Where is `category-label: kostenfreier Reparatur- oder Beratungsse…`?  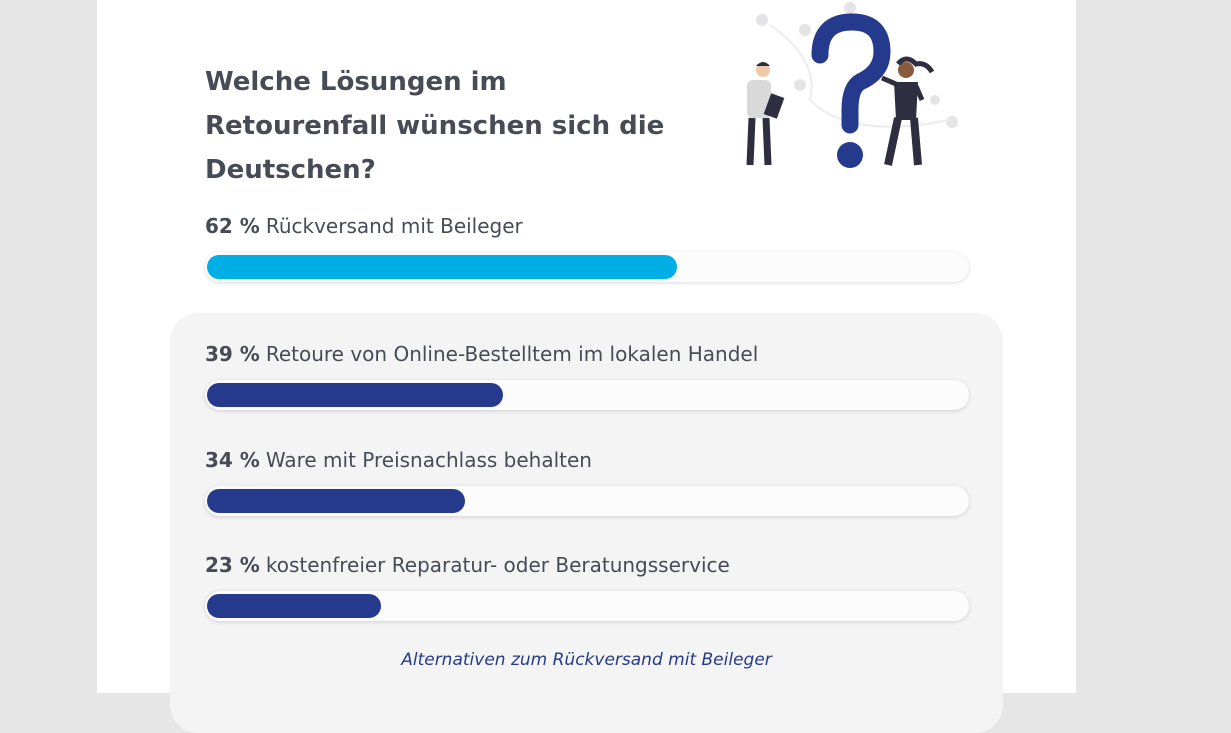 category-label: kostenfreier Reparatur- oder Beratungsse… is located at coordinates (497, 565).